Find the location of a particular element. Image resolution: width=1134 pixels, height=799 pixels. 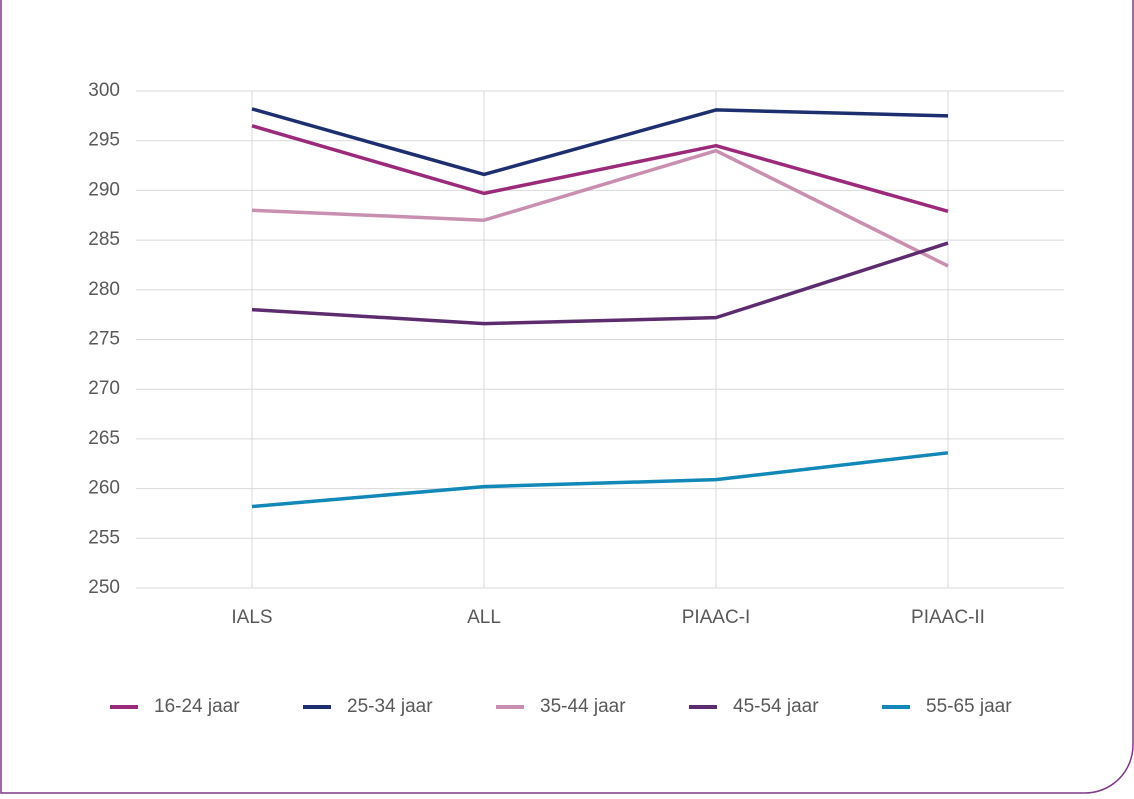

y-tick-label: 265 is located at coordinates (104, 438).